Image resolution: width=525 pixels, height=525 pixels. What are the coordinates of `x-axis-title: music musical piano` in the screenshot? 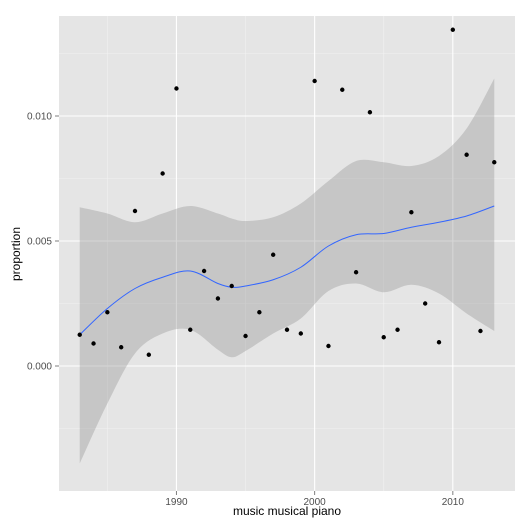 It's located at (287, 511).